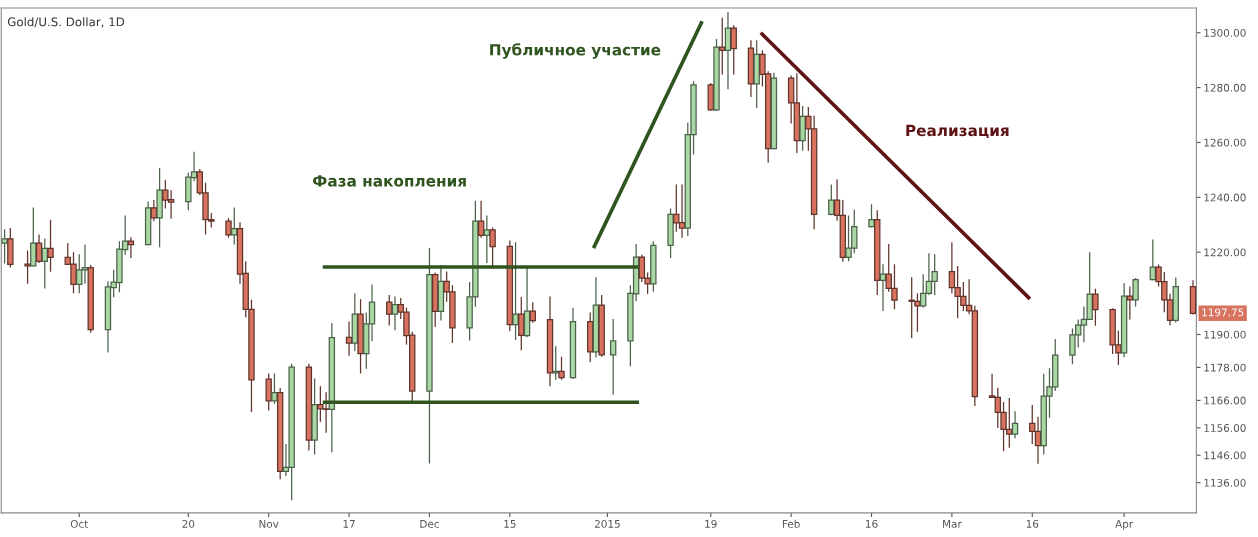  I want to click on x-tick-label: 2015, so click(607, 523).